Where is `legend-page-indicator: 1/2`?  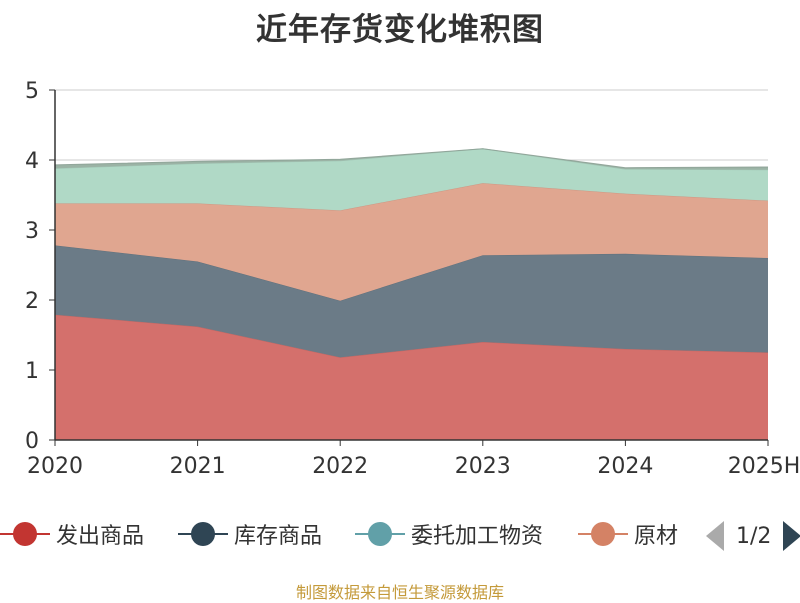
legend-page-indicator: 1/2 is located at coordinates (754, 536).